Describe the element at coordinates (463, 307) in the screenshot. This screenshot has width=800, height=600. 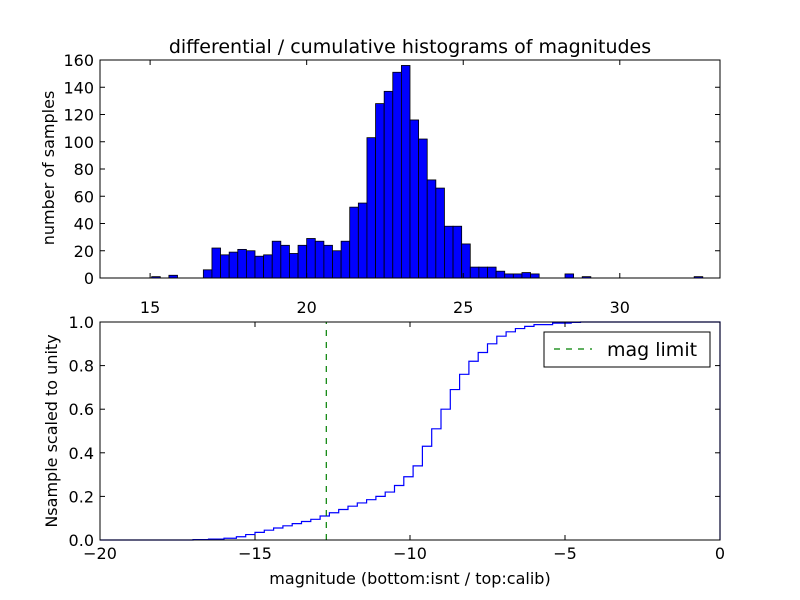
I see `x-tick-label: 25` at that location.